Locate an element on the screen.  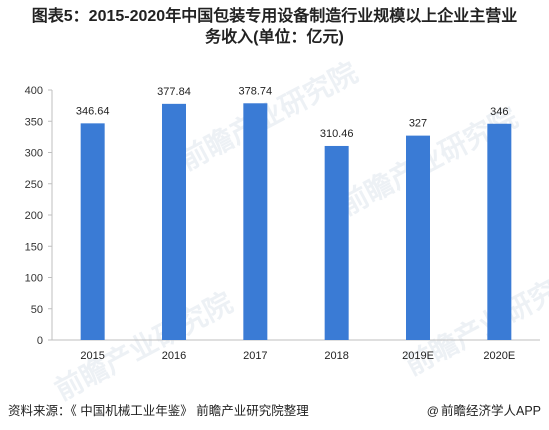
data-label: 310.46 is located at coordinates (337, 134).